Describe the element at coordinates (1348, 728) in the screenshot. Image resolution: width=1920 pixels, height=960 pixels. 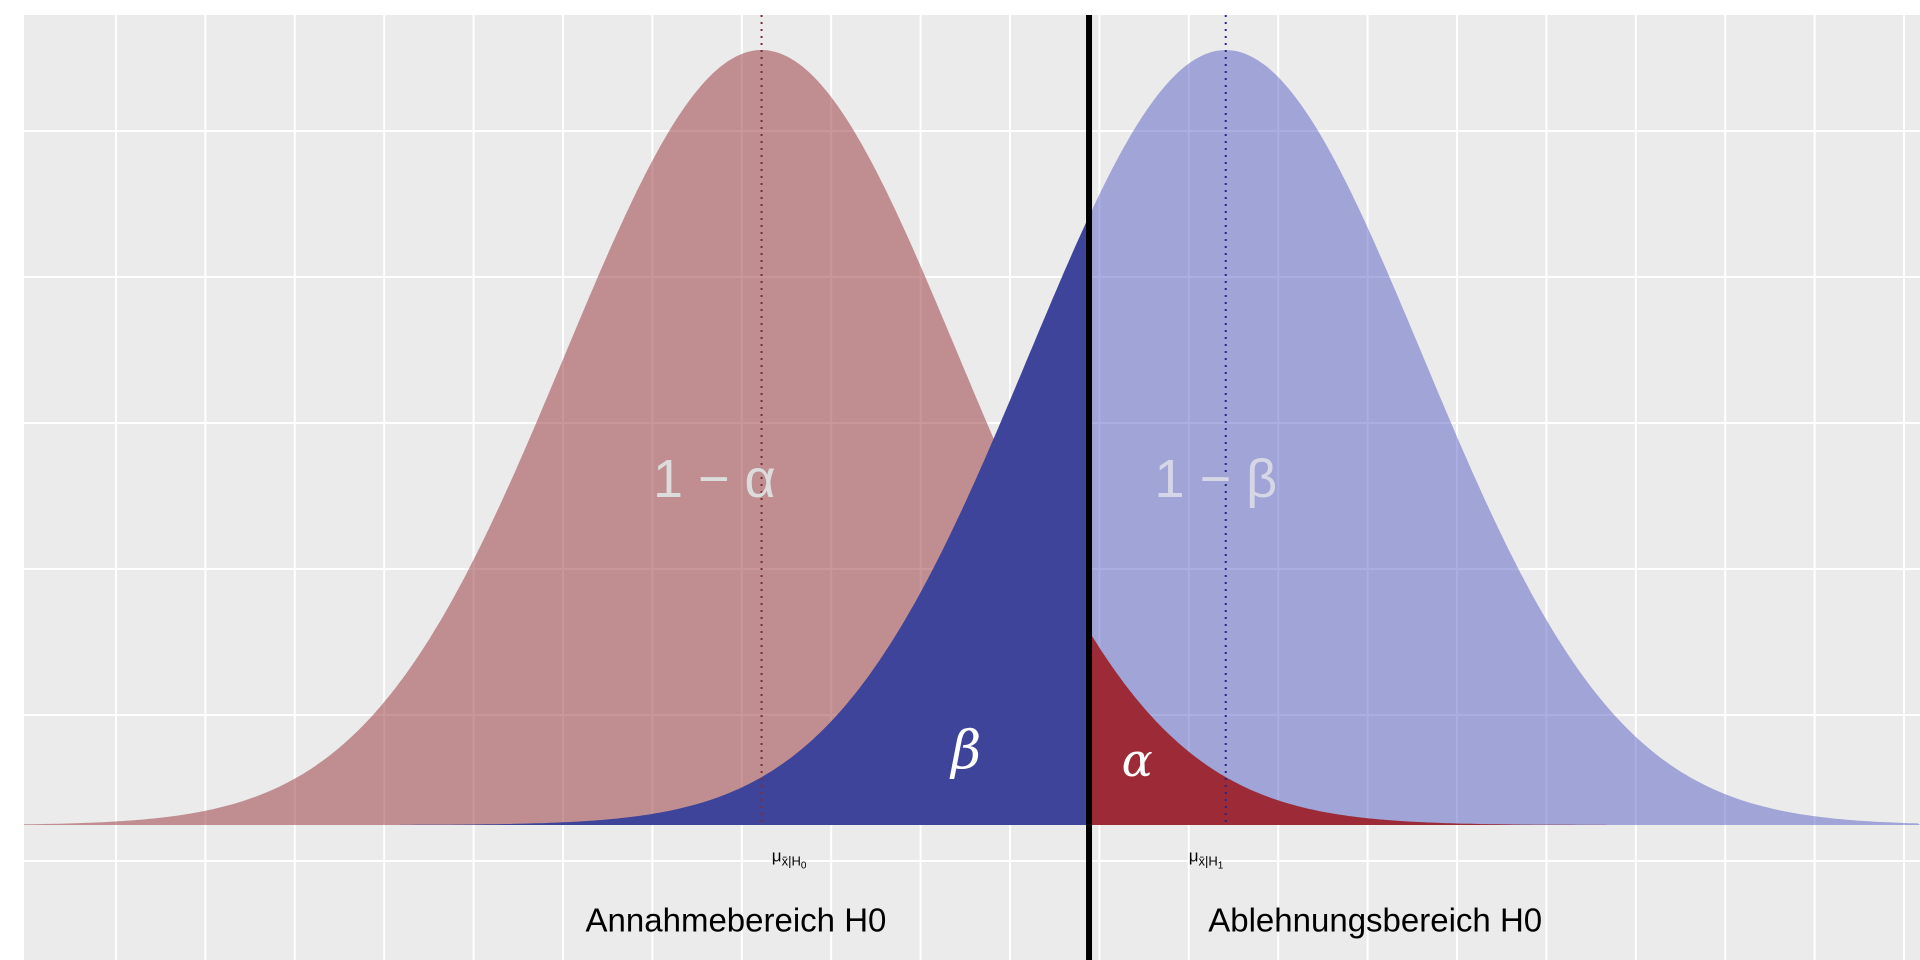
I see `alpha-error-region` at that location.